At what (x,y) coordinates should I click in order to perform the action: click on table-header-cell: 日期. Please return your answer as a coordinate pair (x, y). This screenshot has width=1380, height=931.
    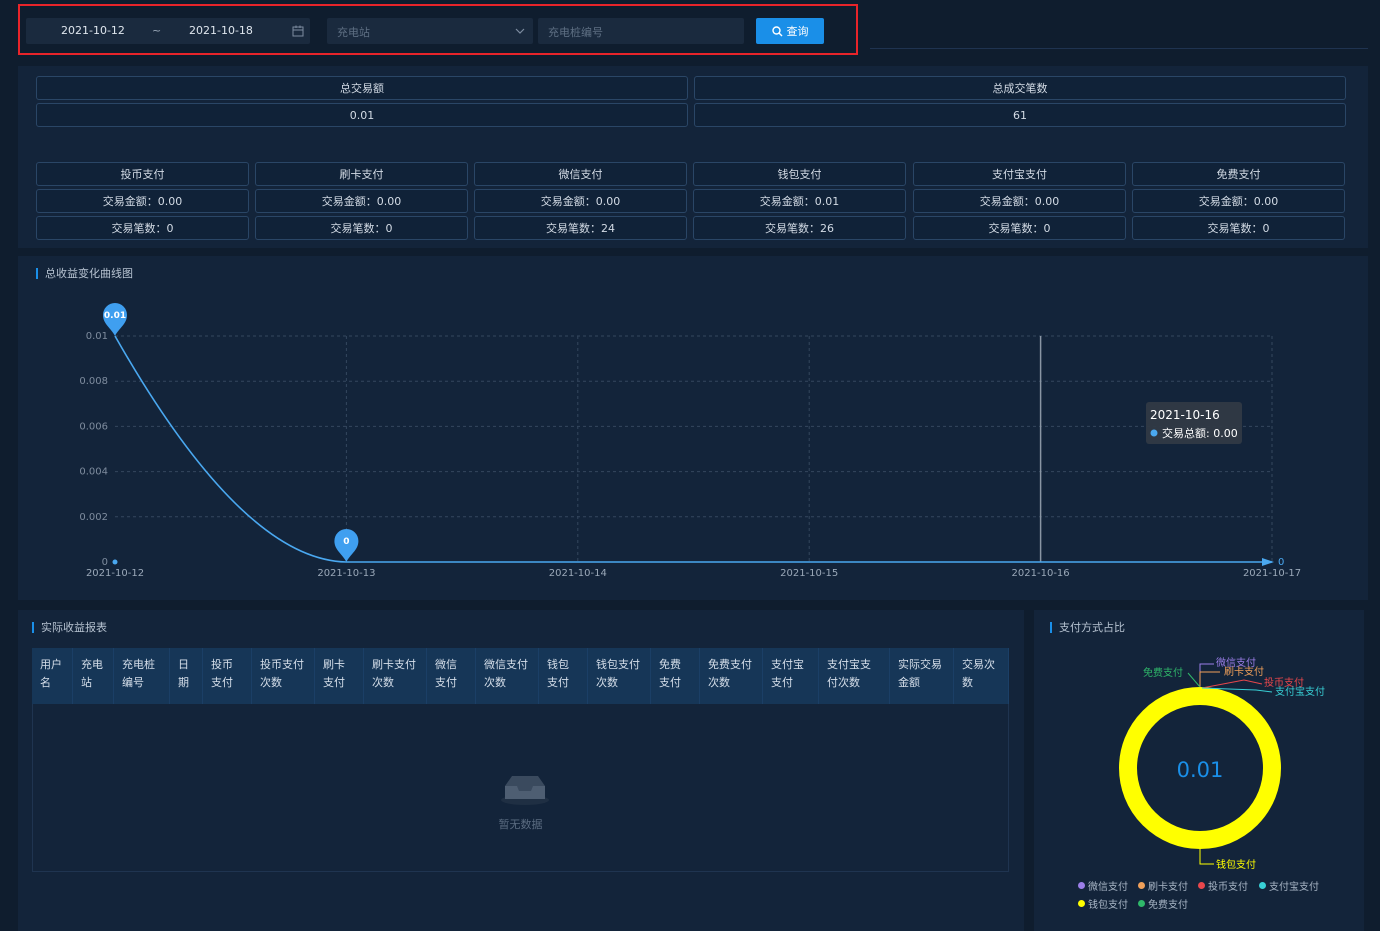
    Looking at the image, I should click on (186, 676).